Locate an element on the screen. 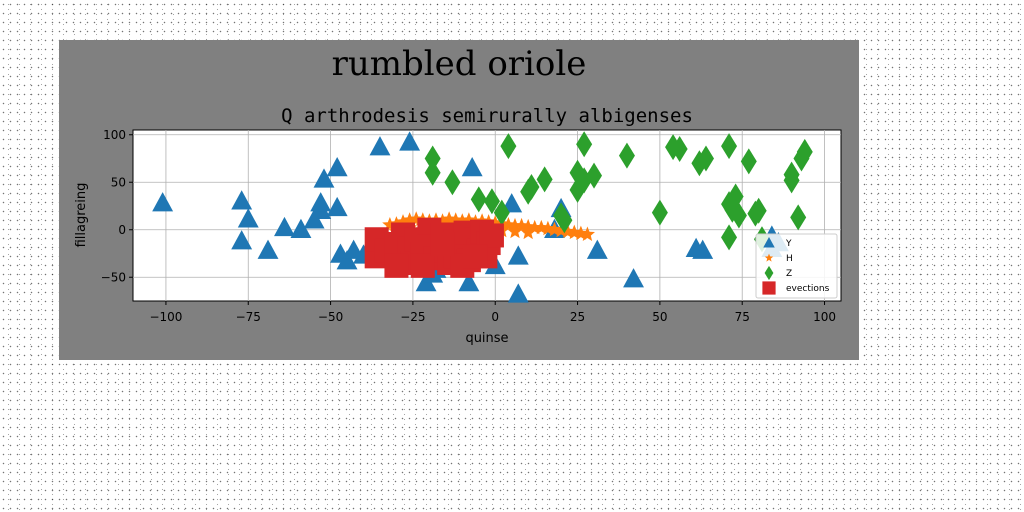 The height and width of the screenshot is (512, 1024). x-tick-label: 75 is located at coordinates (742, 317).